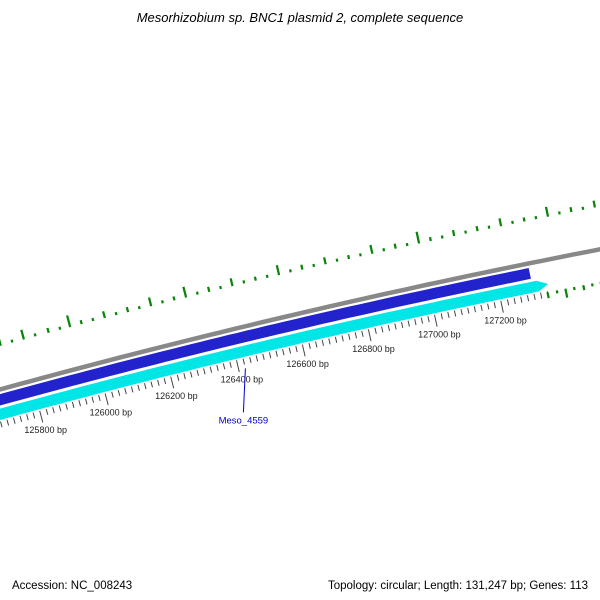 The image size is (600, 600). Describe the element at coordinates (307, 364) in the screenshot. I see `ruler-label: 126600 bp` at that location.